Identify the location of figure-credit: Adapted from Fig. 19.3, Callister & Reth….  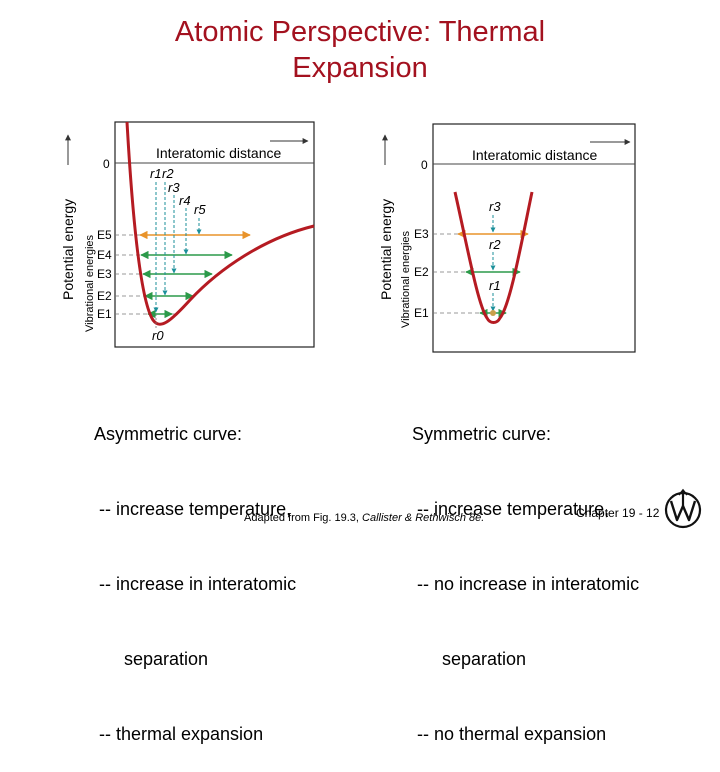
(364, 518).